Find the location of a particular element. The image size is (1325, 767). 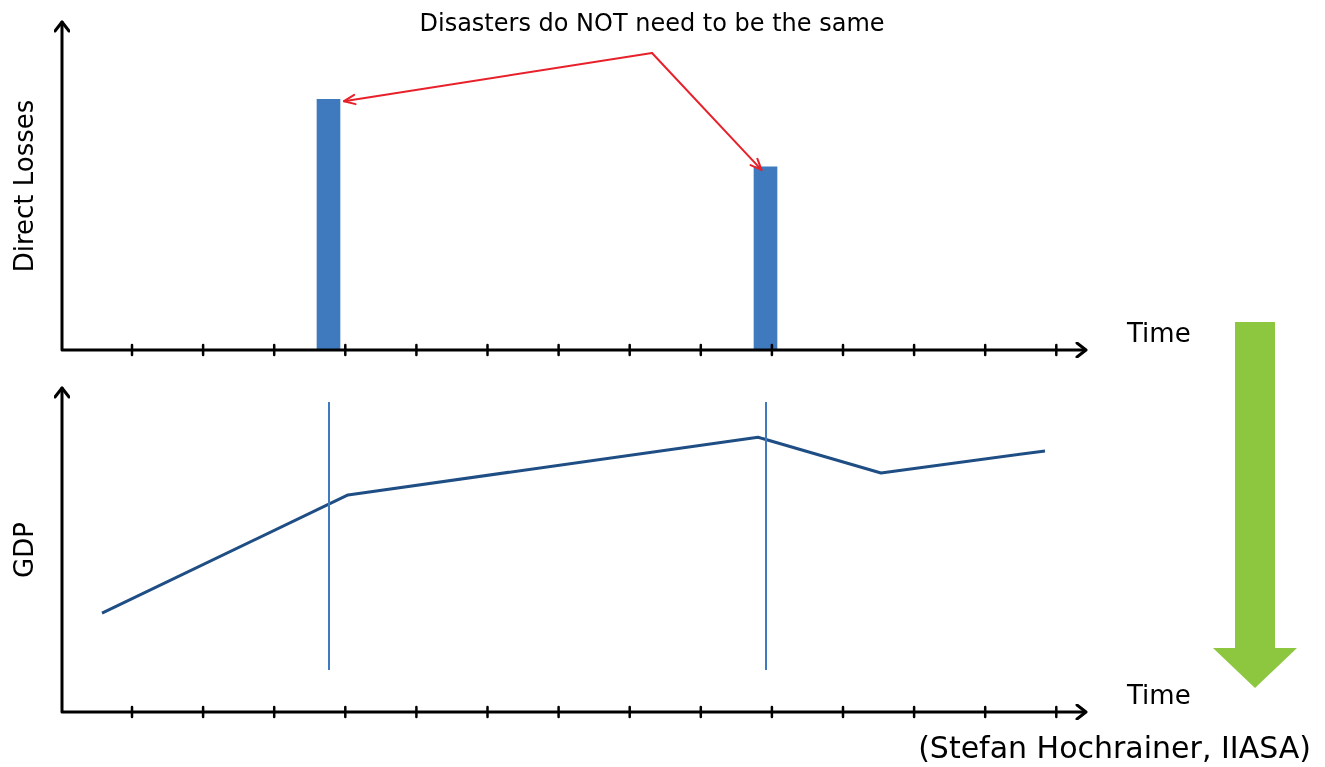

text: Disasters do NOT need to be the same is located at coordinates (652, 23).